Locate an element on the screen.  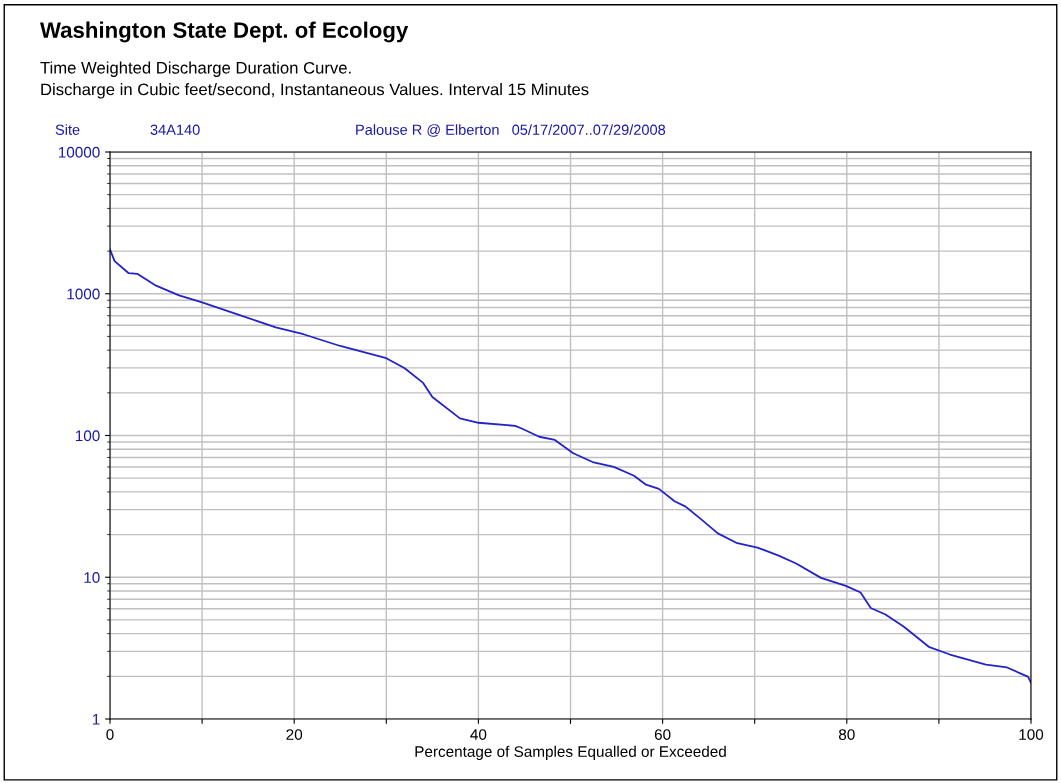
y-tick-label: 10 is located at coordinates (92, 577).